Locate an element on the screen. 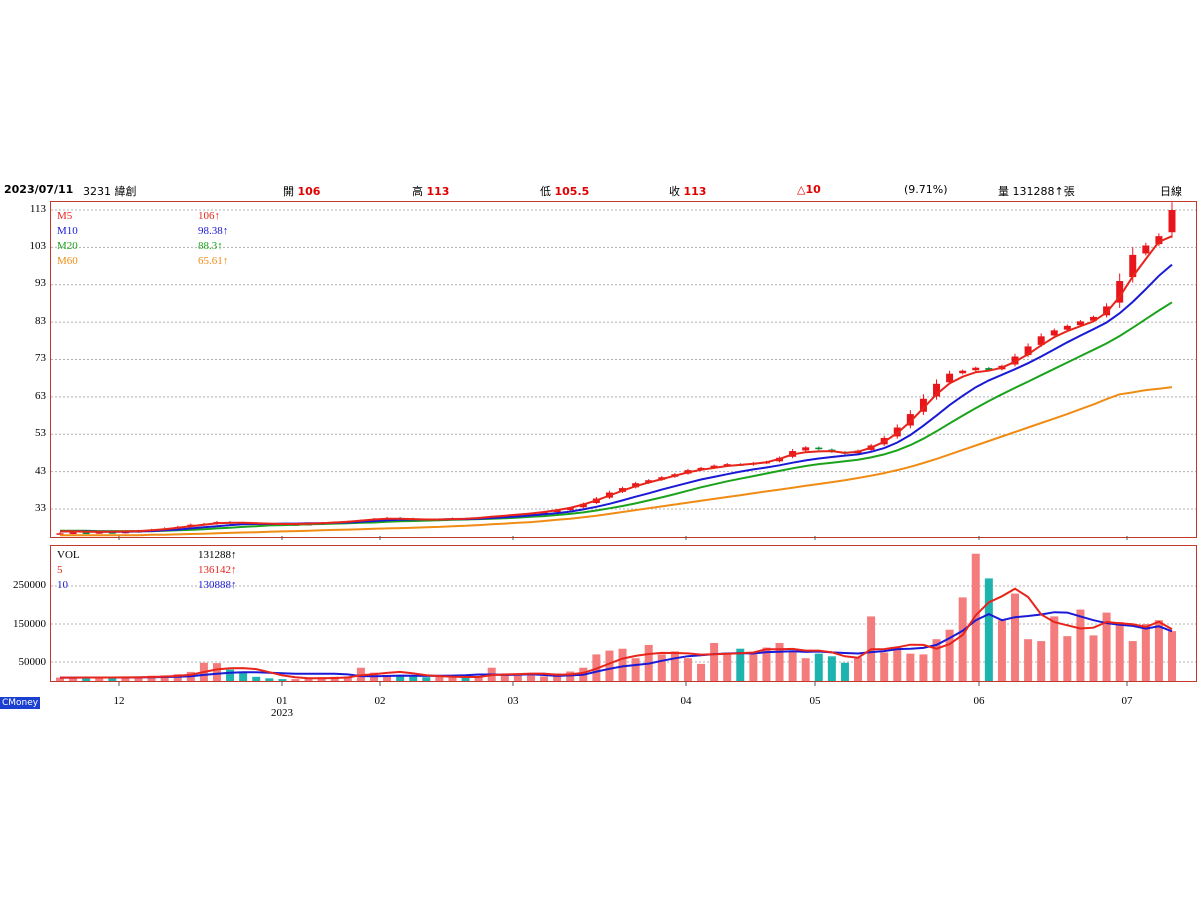 This screenshot has width=1200, height=900. cmoney-logo: CMoney is located at coordinates (20, 703).